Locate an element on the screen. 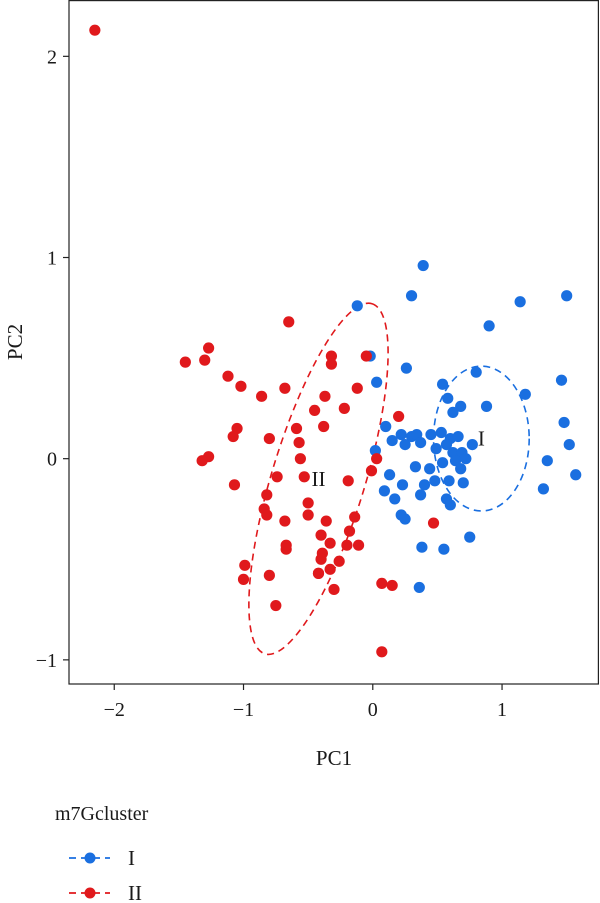 The height and width of the screenshot is (903, 600). x-tick-label: −1 is located at coordinates (243, 710).